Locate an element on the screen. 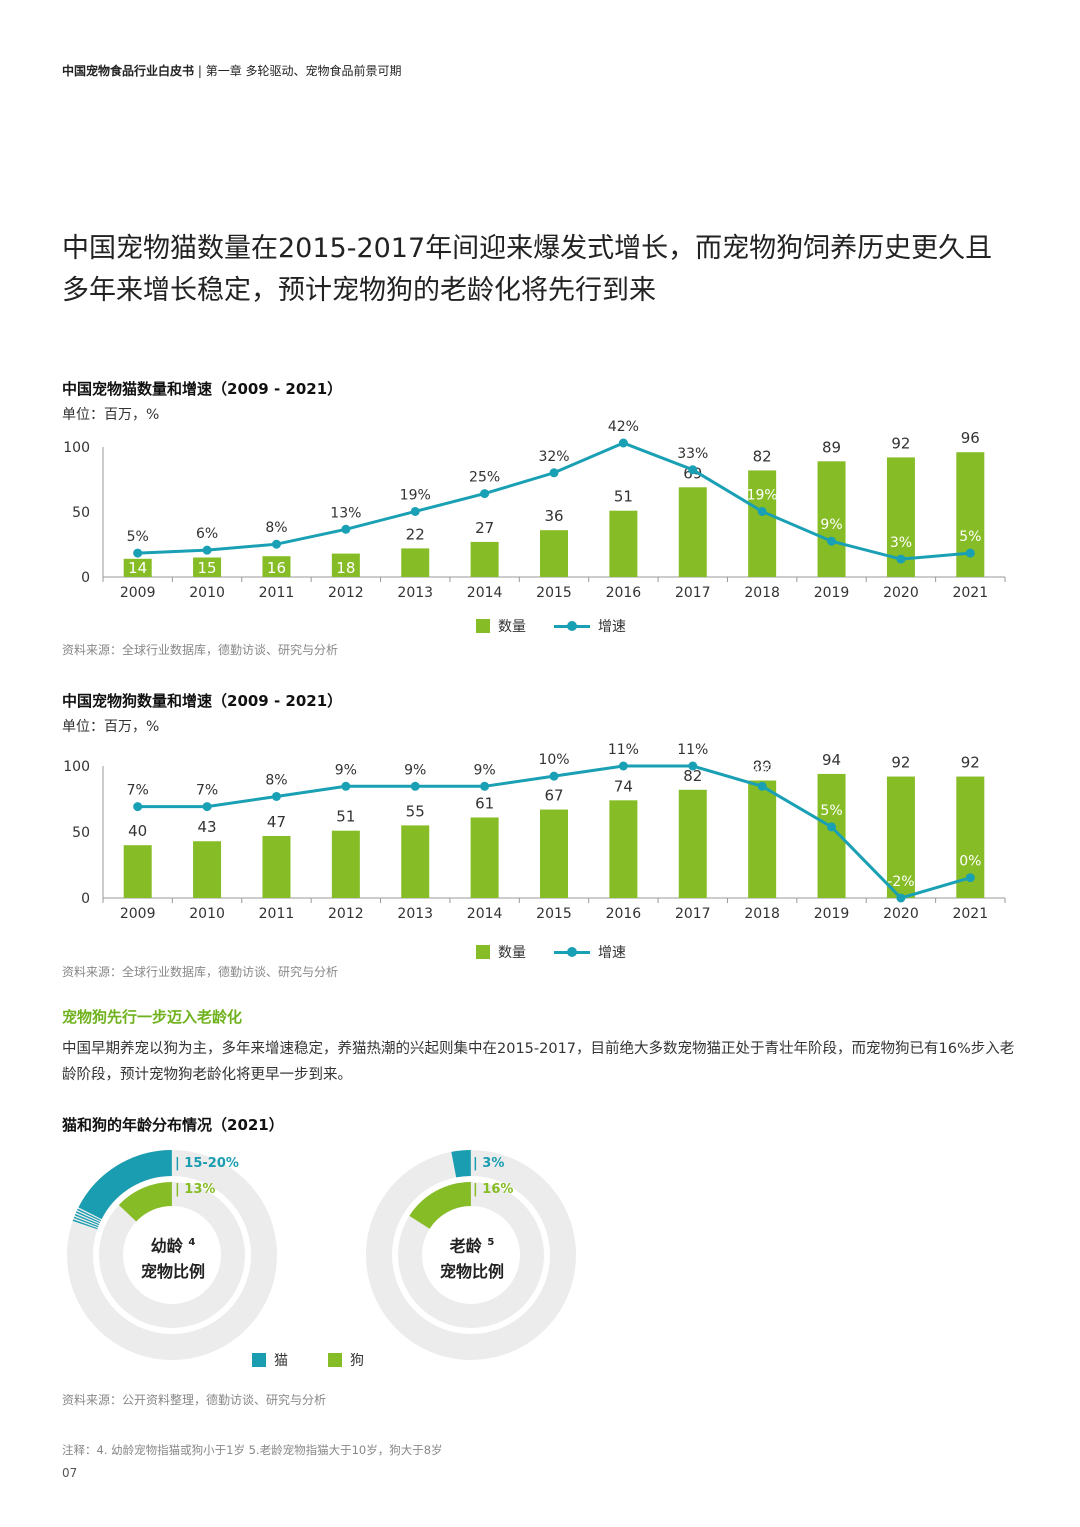  legend-dog-label: 狗 is located at coordinates (357, 1361).